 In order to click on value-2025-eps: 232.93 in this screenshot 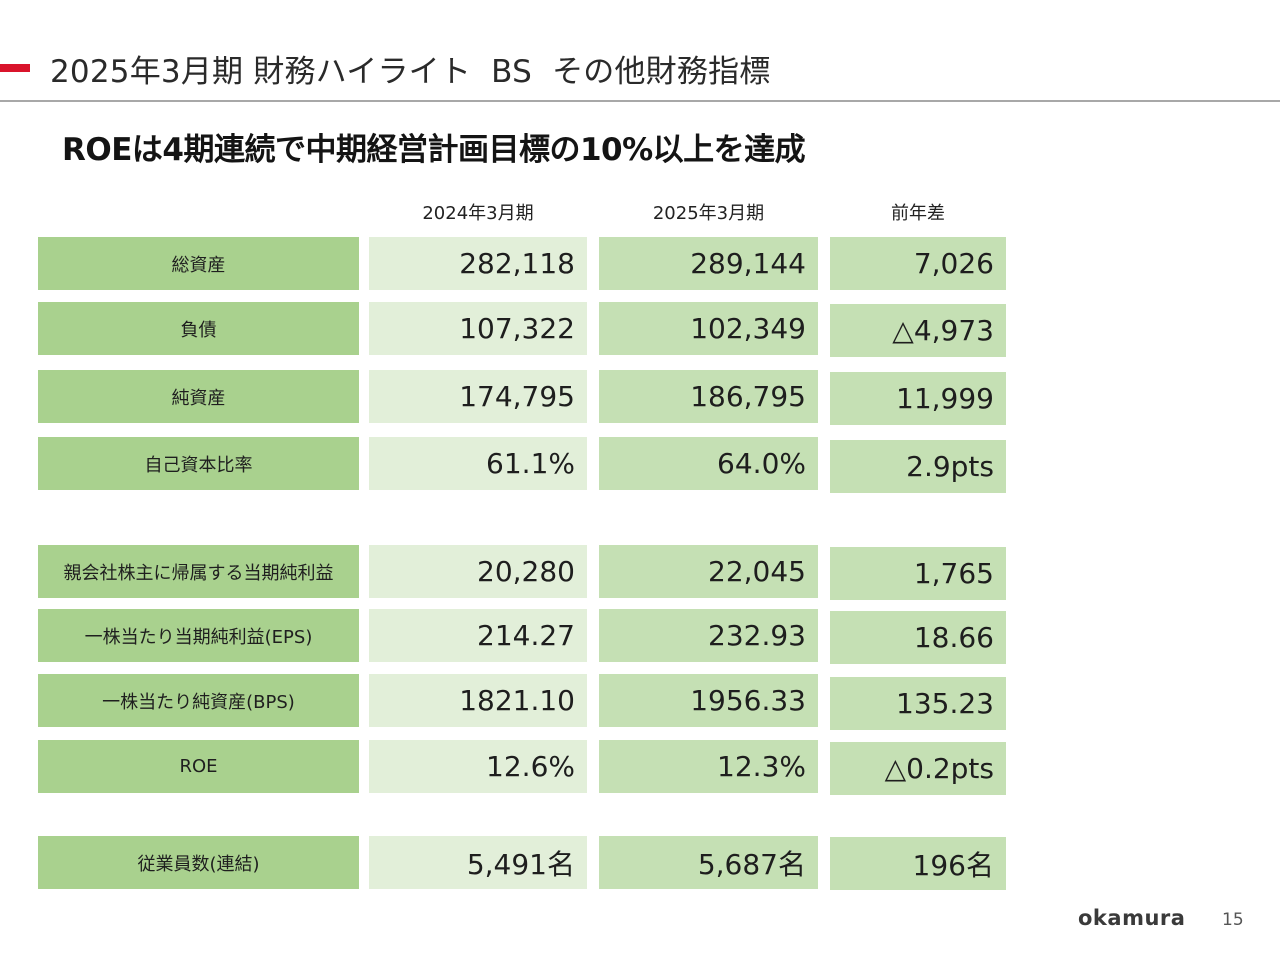, I will do `click(708, 635)`.